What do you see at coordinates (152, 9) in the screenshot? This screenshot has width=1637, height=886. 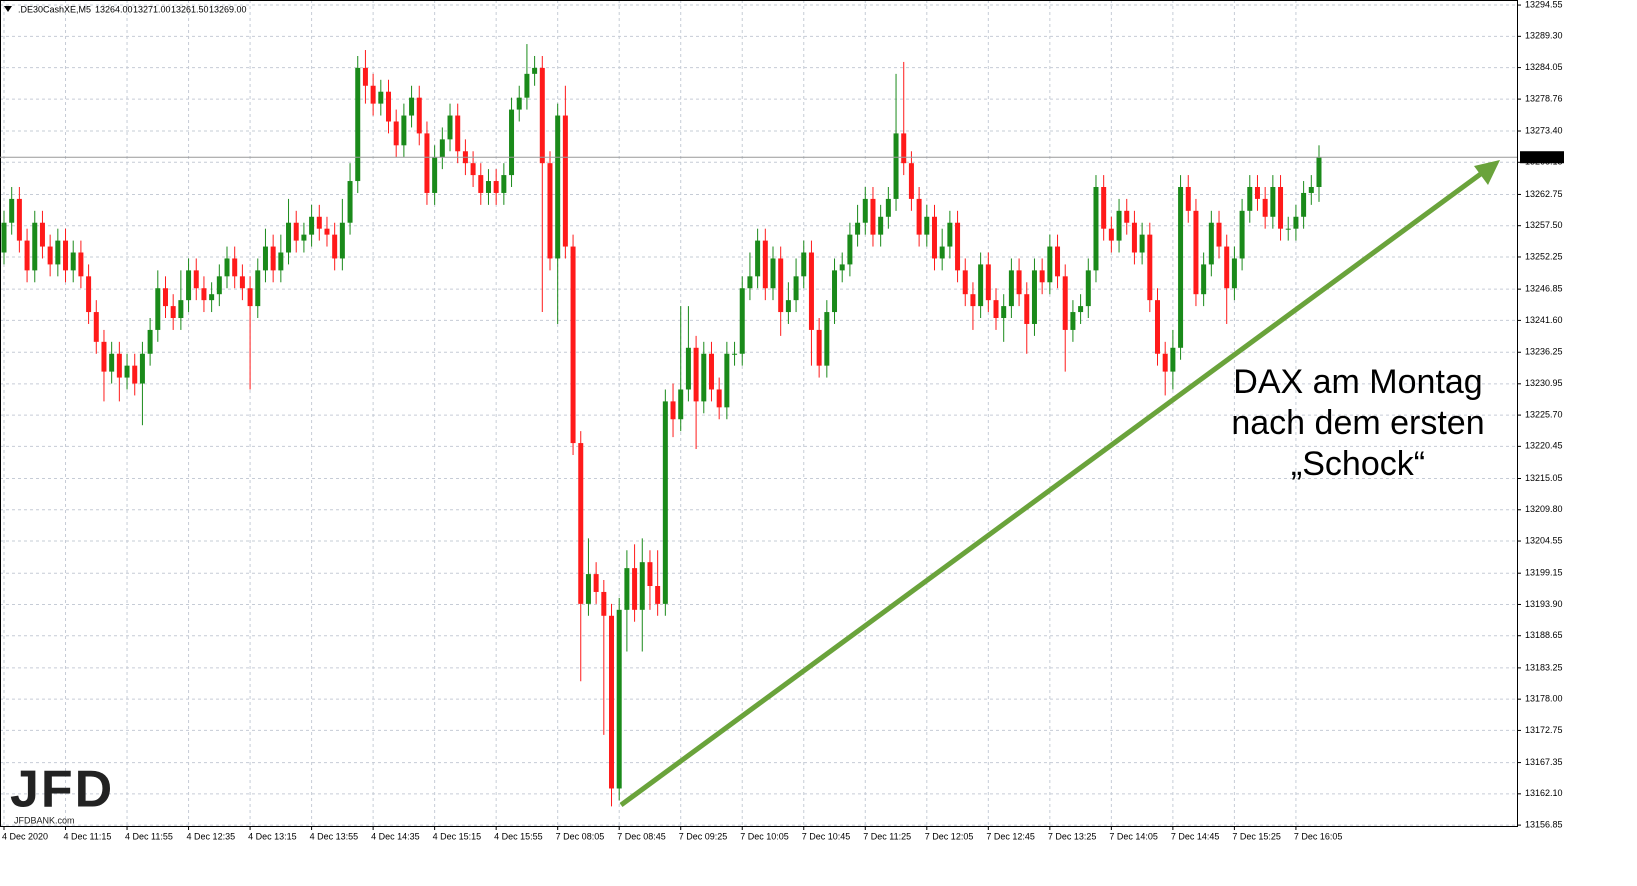 I see `ohlc-label: 13271.00` at bounding box center [152, 9].